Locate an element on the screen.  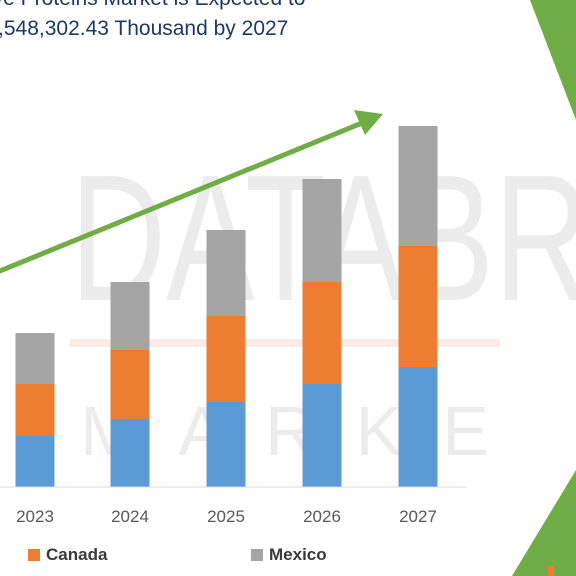
decorative-orange-mark is located at coordinates (551, 571).